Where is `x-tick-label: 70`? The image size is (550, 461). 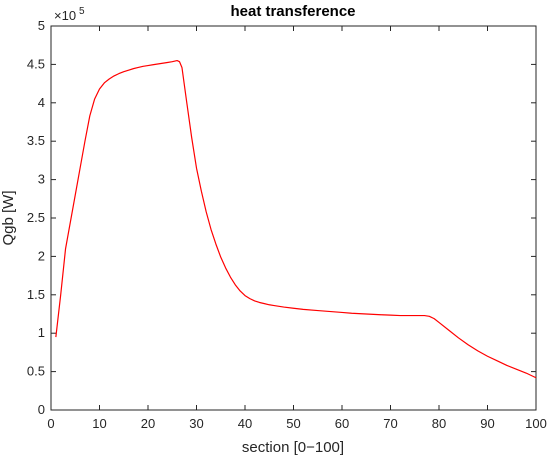 x-tick-label: 70 is located at coordinates (390, 423).